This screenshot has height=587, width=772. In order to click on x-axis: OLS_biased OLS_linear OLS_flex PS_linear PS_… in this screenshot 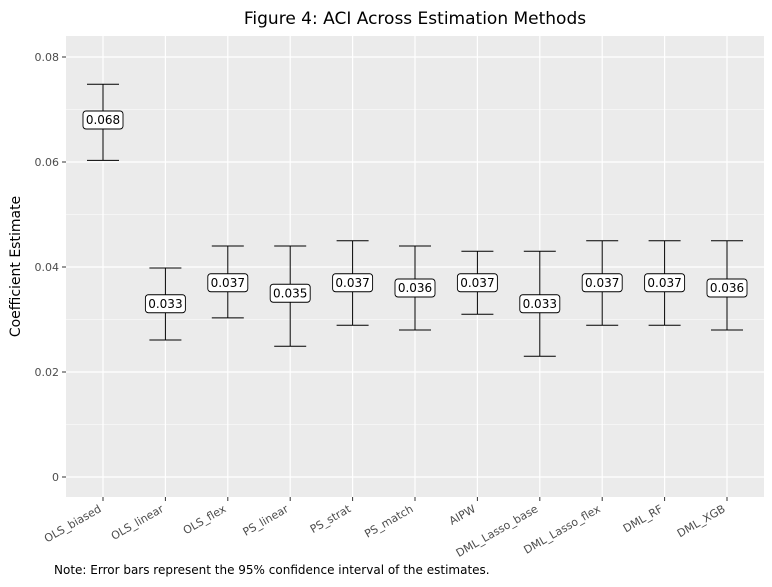, I will do `click(385, 528)`.